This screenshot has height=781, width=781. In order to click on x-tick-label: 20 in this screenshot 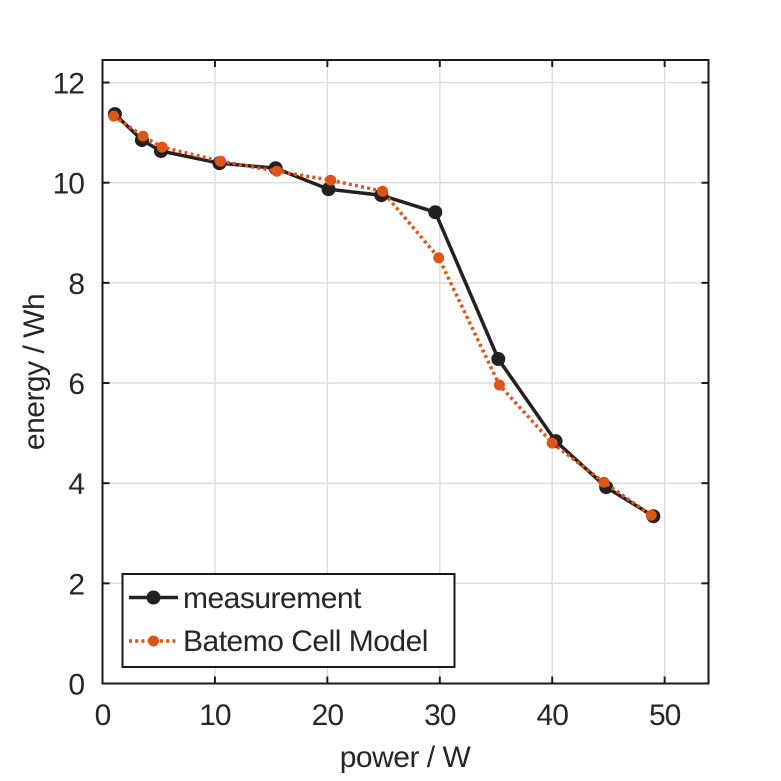, I will do `click(328, 715)`.